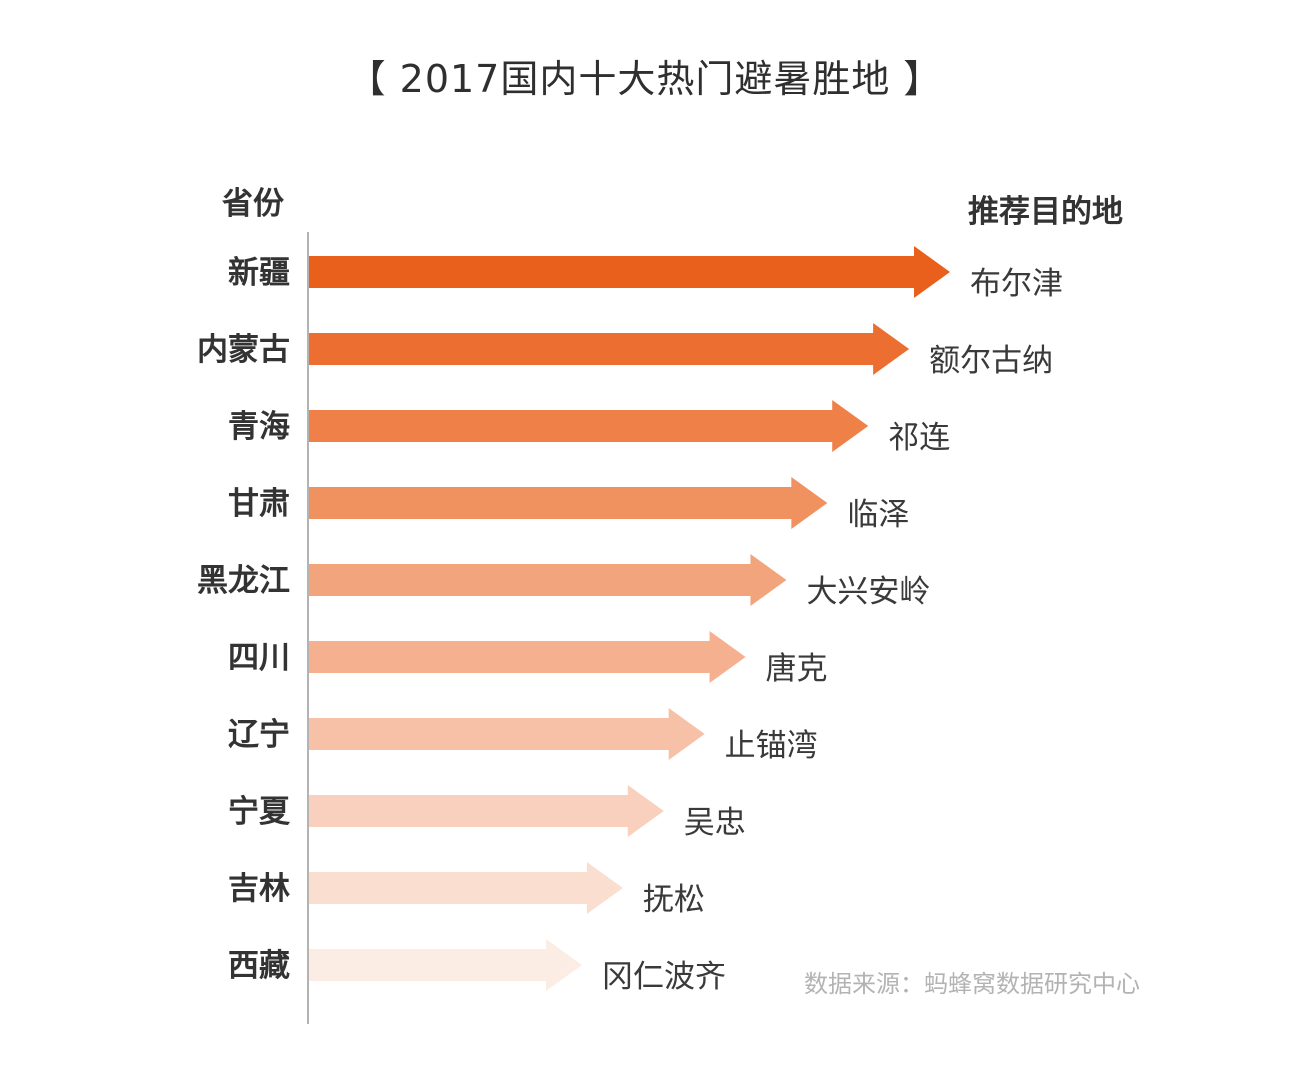  Describe the element at coordinates (771, 746) in the screenshot. I see `destination-label: 止锚湾` at that location.